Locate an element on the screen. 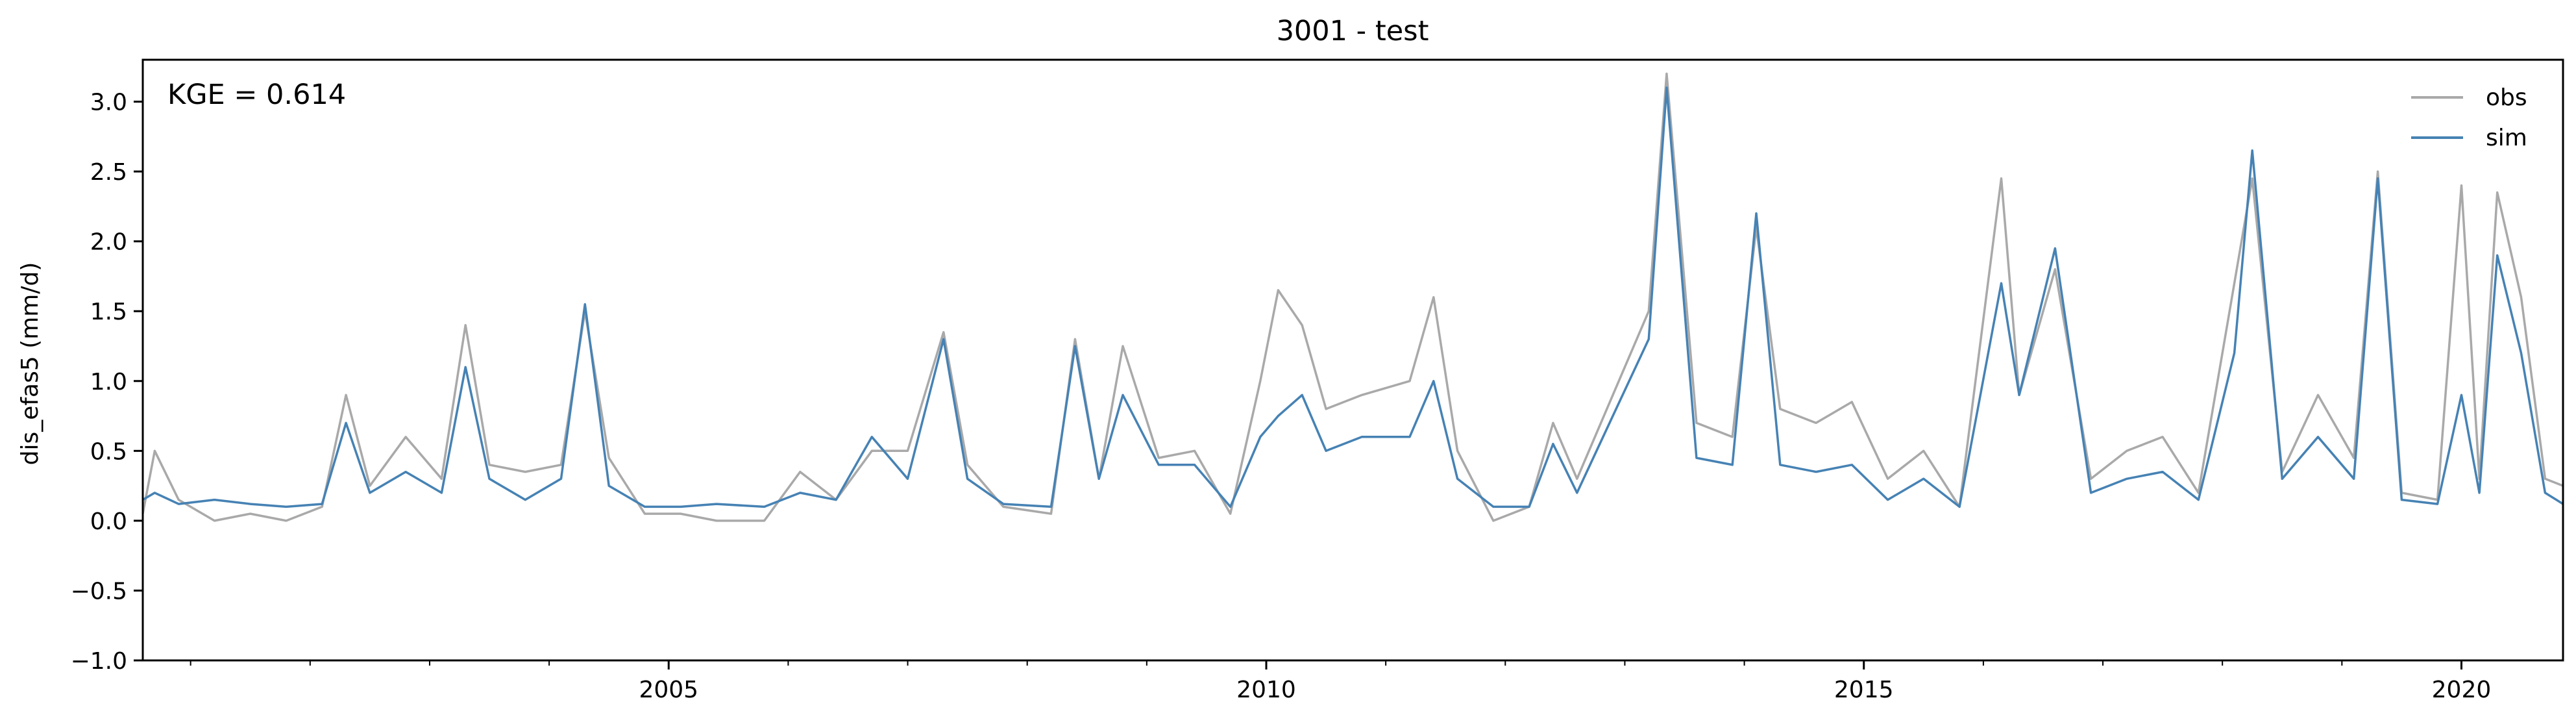 The width and height of the screenshot is (2576, 726). y-tick-label: 2.5 is located at coordinates (108, 173).